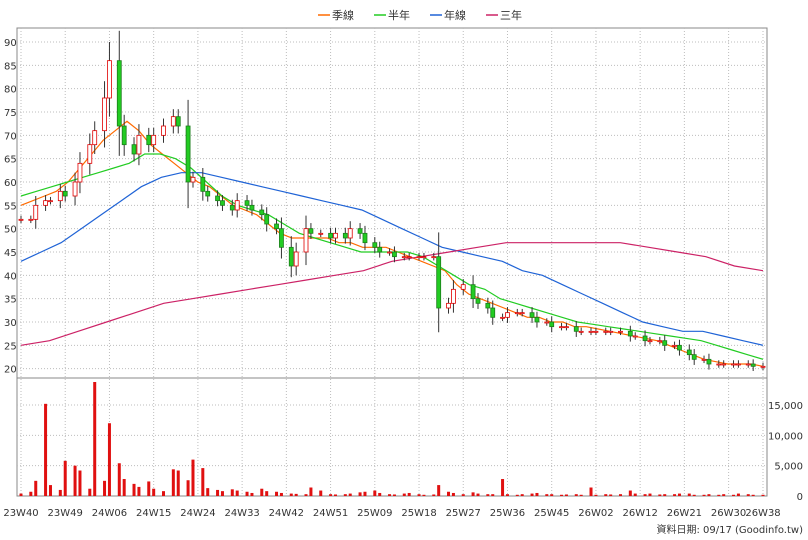 This screenshot has width=808, height=540. What do you see at coordinates (20, 513) in the screenshot?
I see `x-tick-label: 23W40` at bounding box center [20, 513].